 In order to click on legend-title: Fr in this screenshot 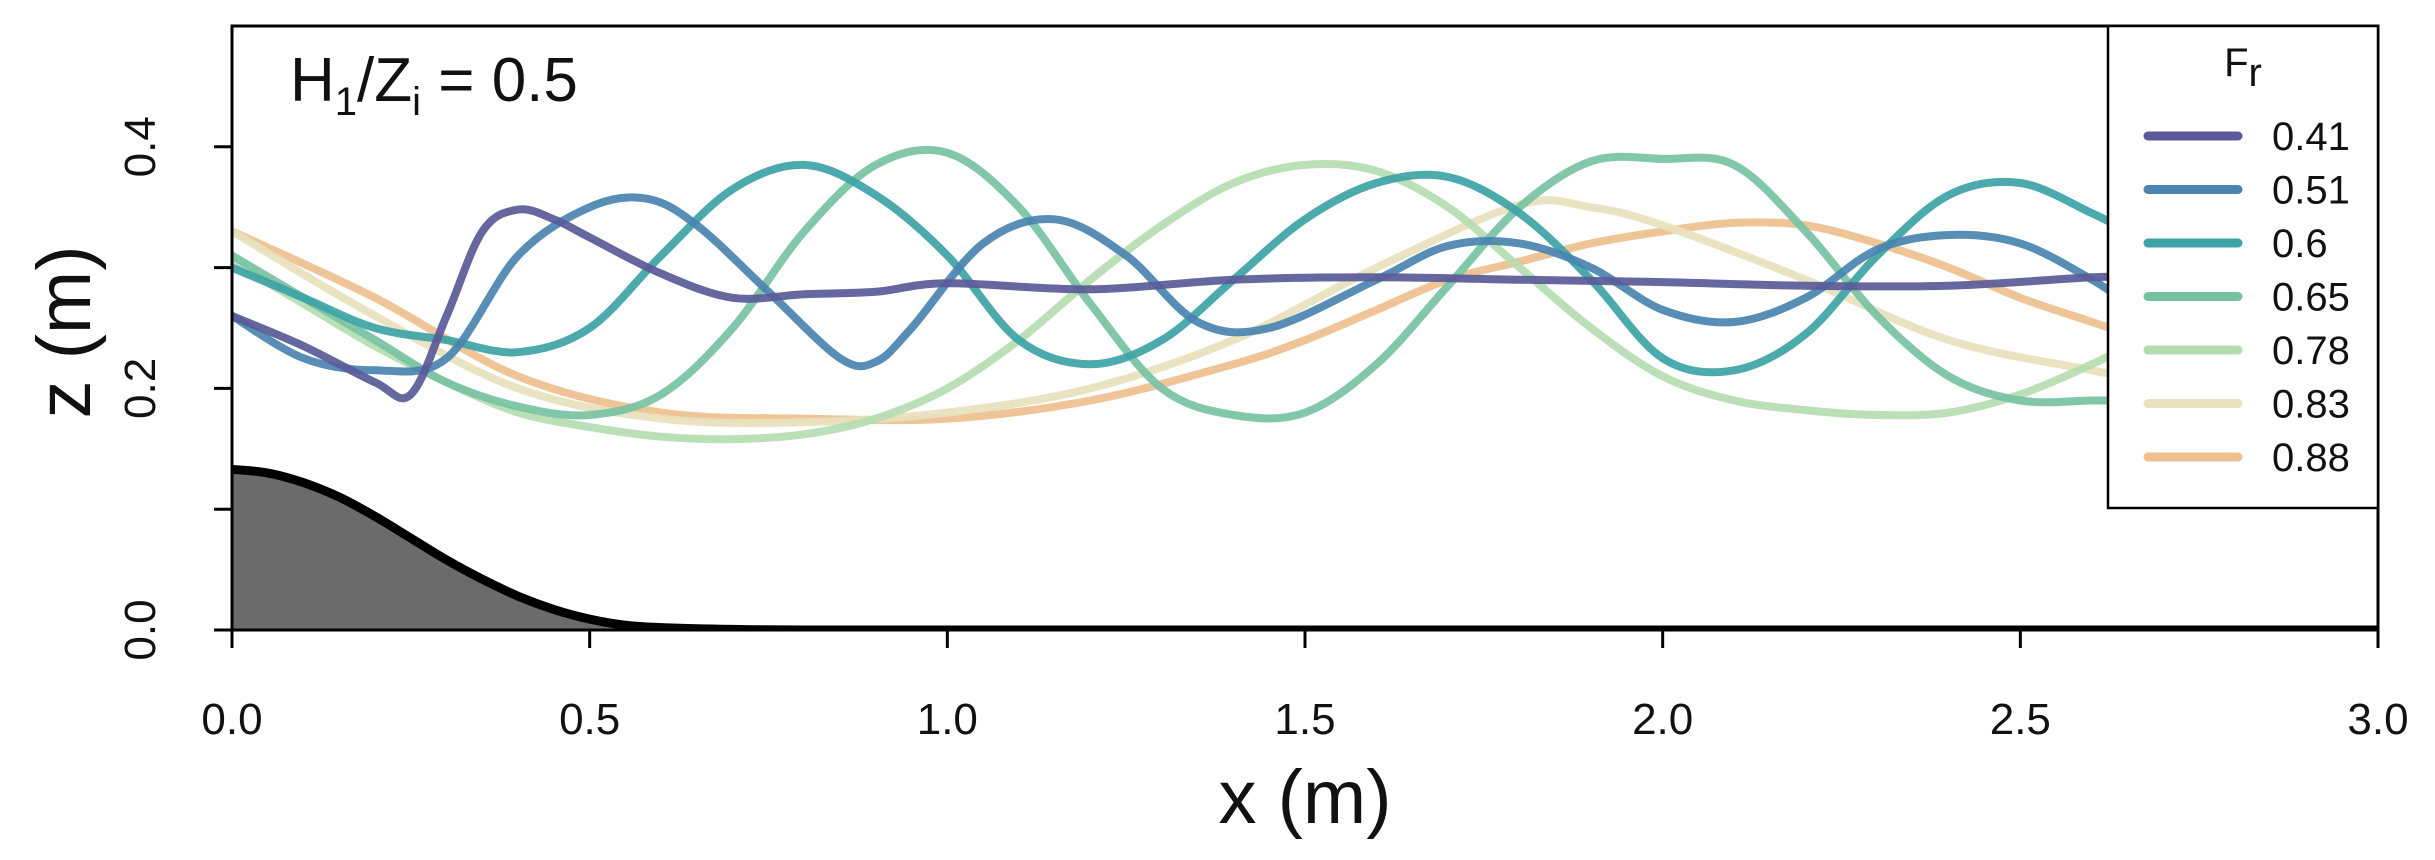, I will do `click(2243, 68)`.